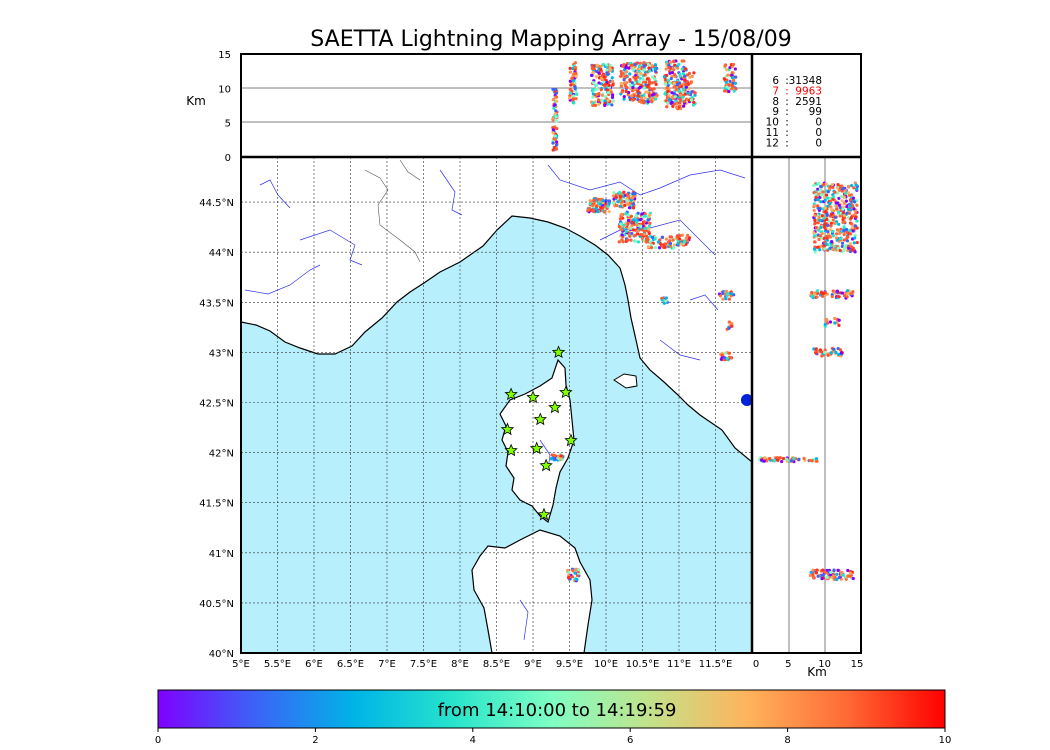 This screenshot has width=1050, height=750. I want to click on colorbar-gradient, so click(551, 709).